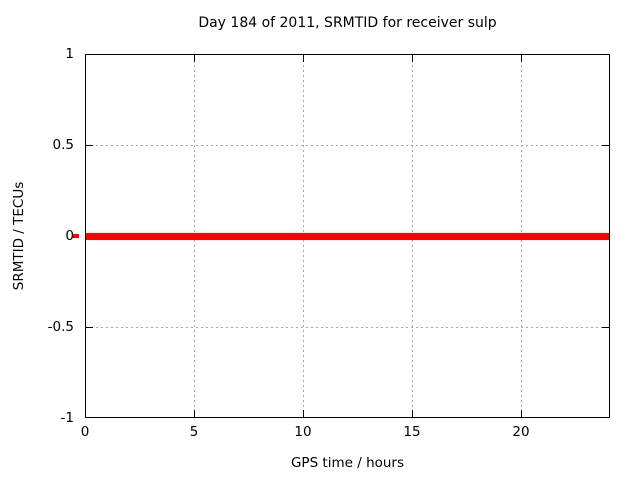 The width and height of the screenshot is (640, 480). What do you see at coordinates (69, 54) in the screenshot?
I see `y-tick-label-1: 1` at bounding box center [69, 54].